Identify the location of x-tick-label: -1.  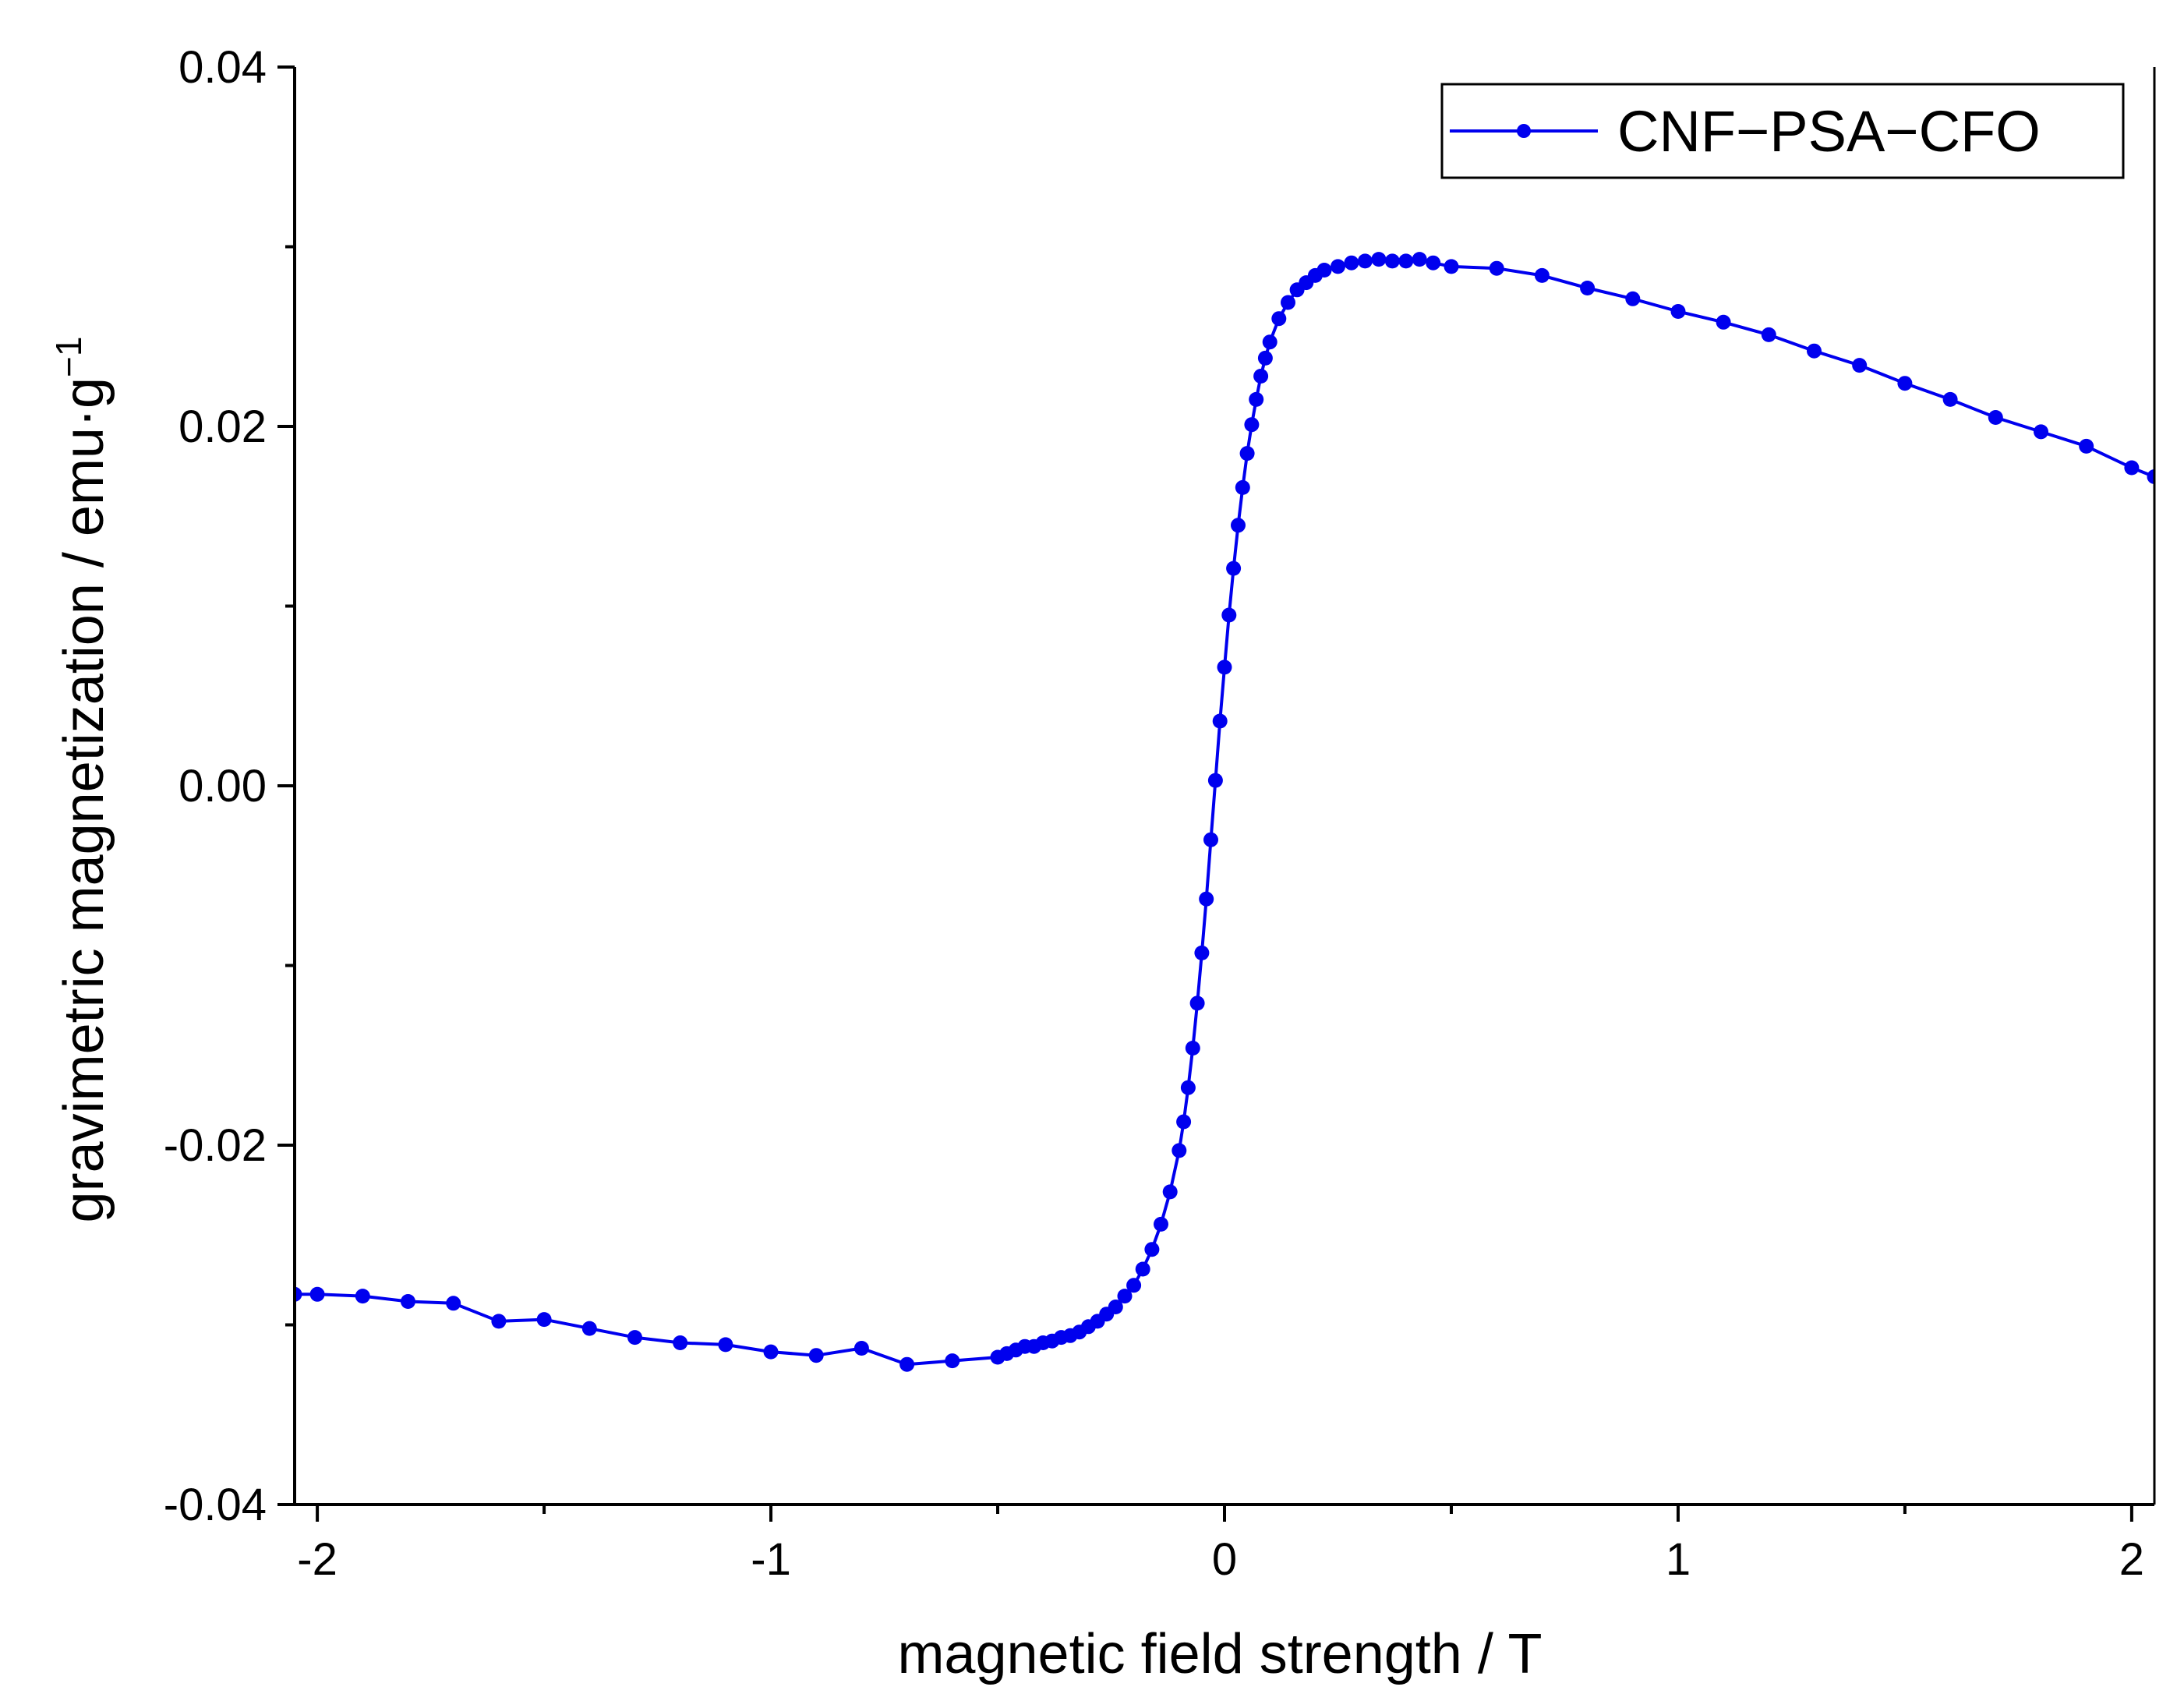
(771, 1559).